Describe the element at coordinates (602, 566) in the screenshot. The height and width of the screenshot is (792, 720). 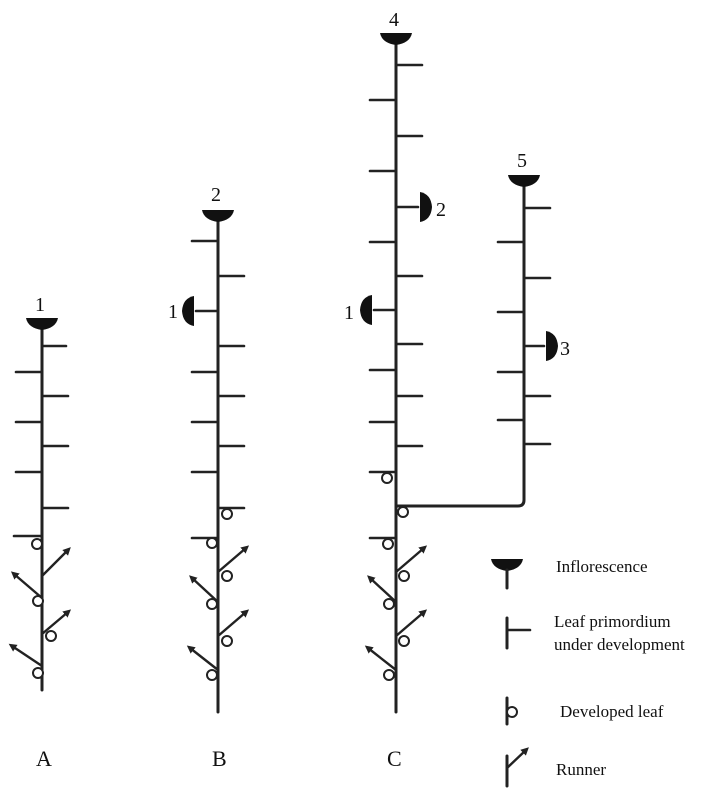
I see `legend-inflorescence-label: Inflorescence` at that location.